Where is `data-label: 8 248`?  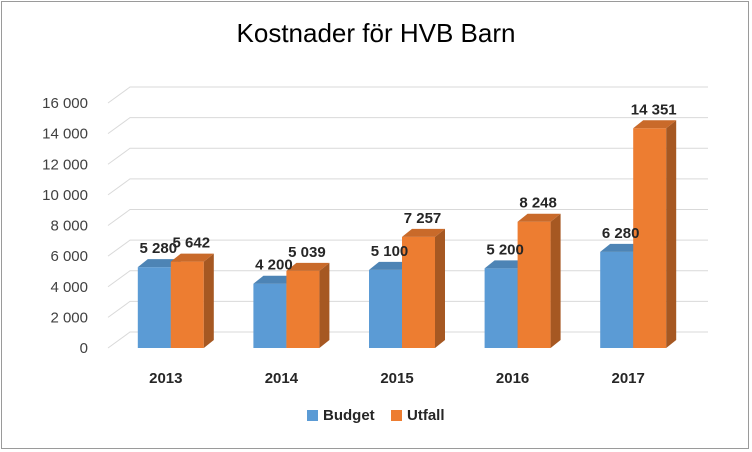 data-label: 8 248 is located at coordinates (538, 203).